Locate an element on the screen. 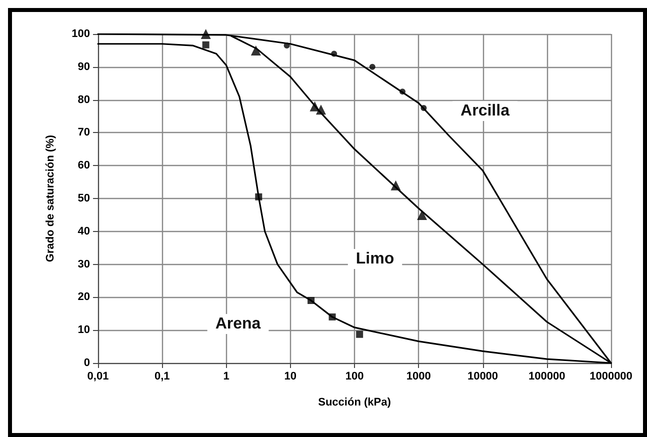 This screenshot has height=437, width=647. annotation: Arena is located at coordinates (238, 324).